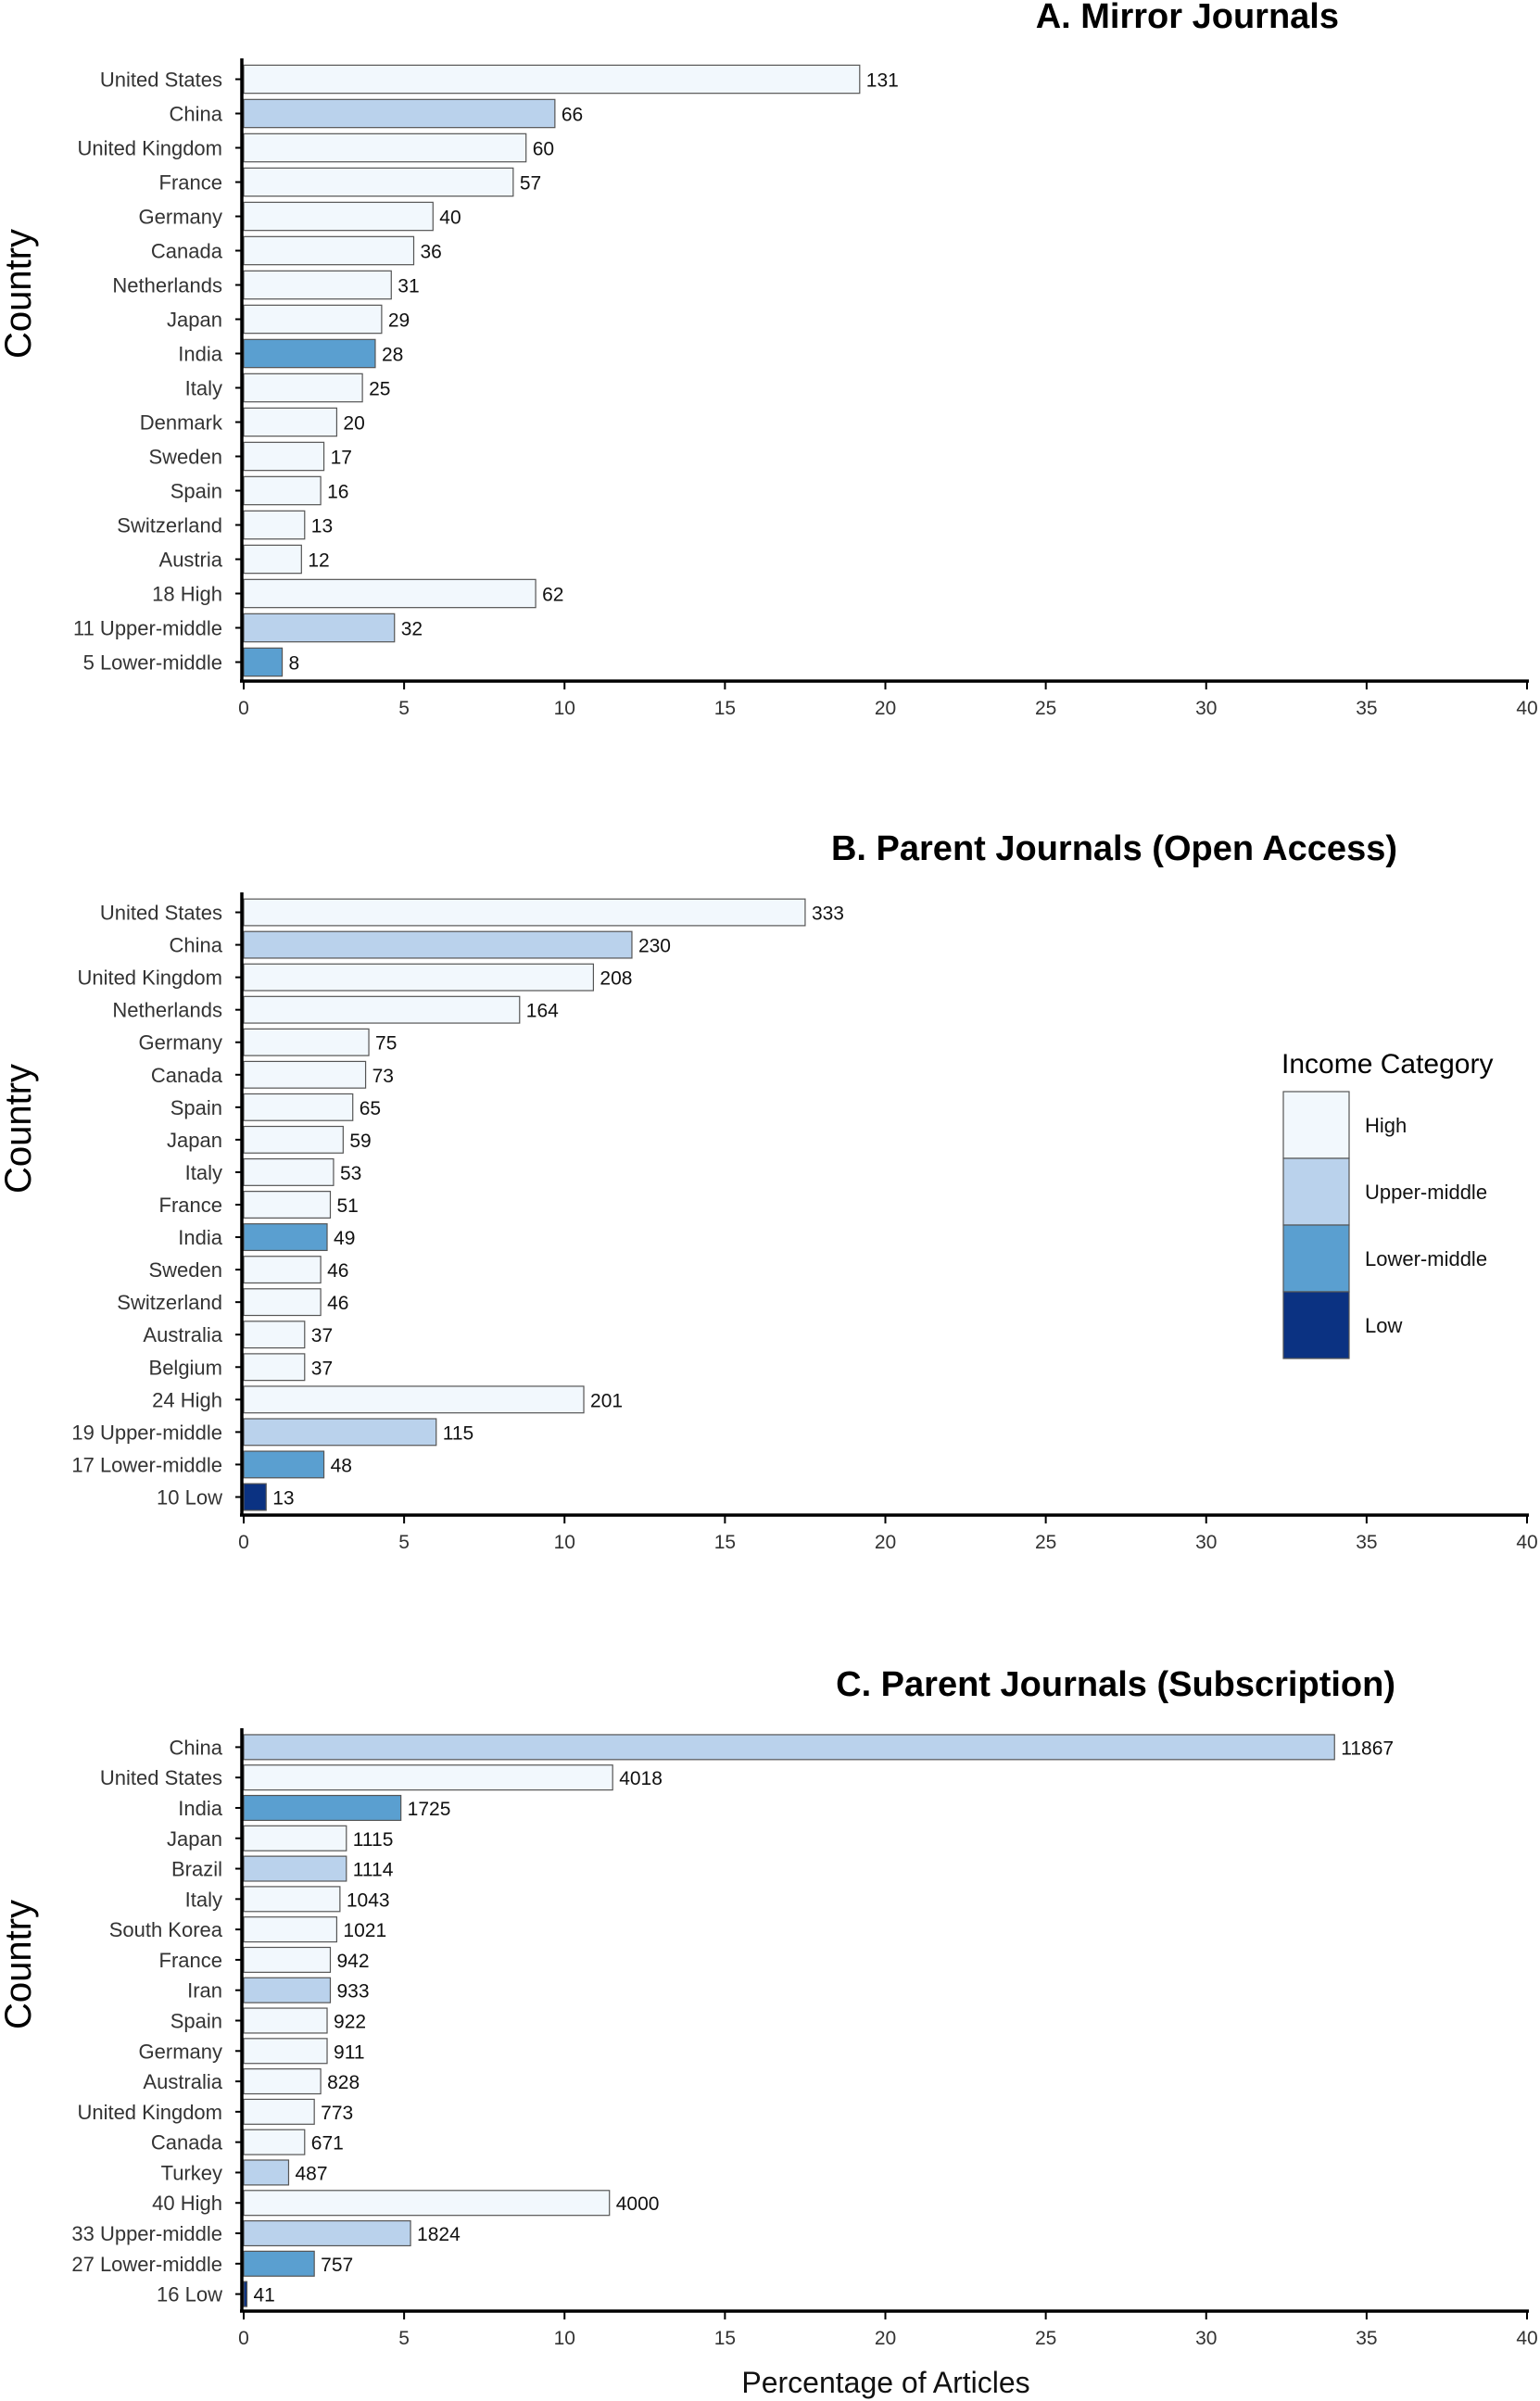 Image resolution: width=1540 pixels, height=2401 pixels. Describe the element at coordinates (167, 1011) in the screenshot. I see `category-label: Netherlands` at that location.